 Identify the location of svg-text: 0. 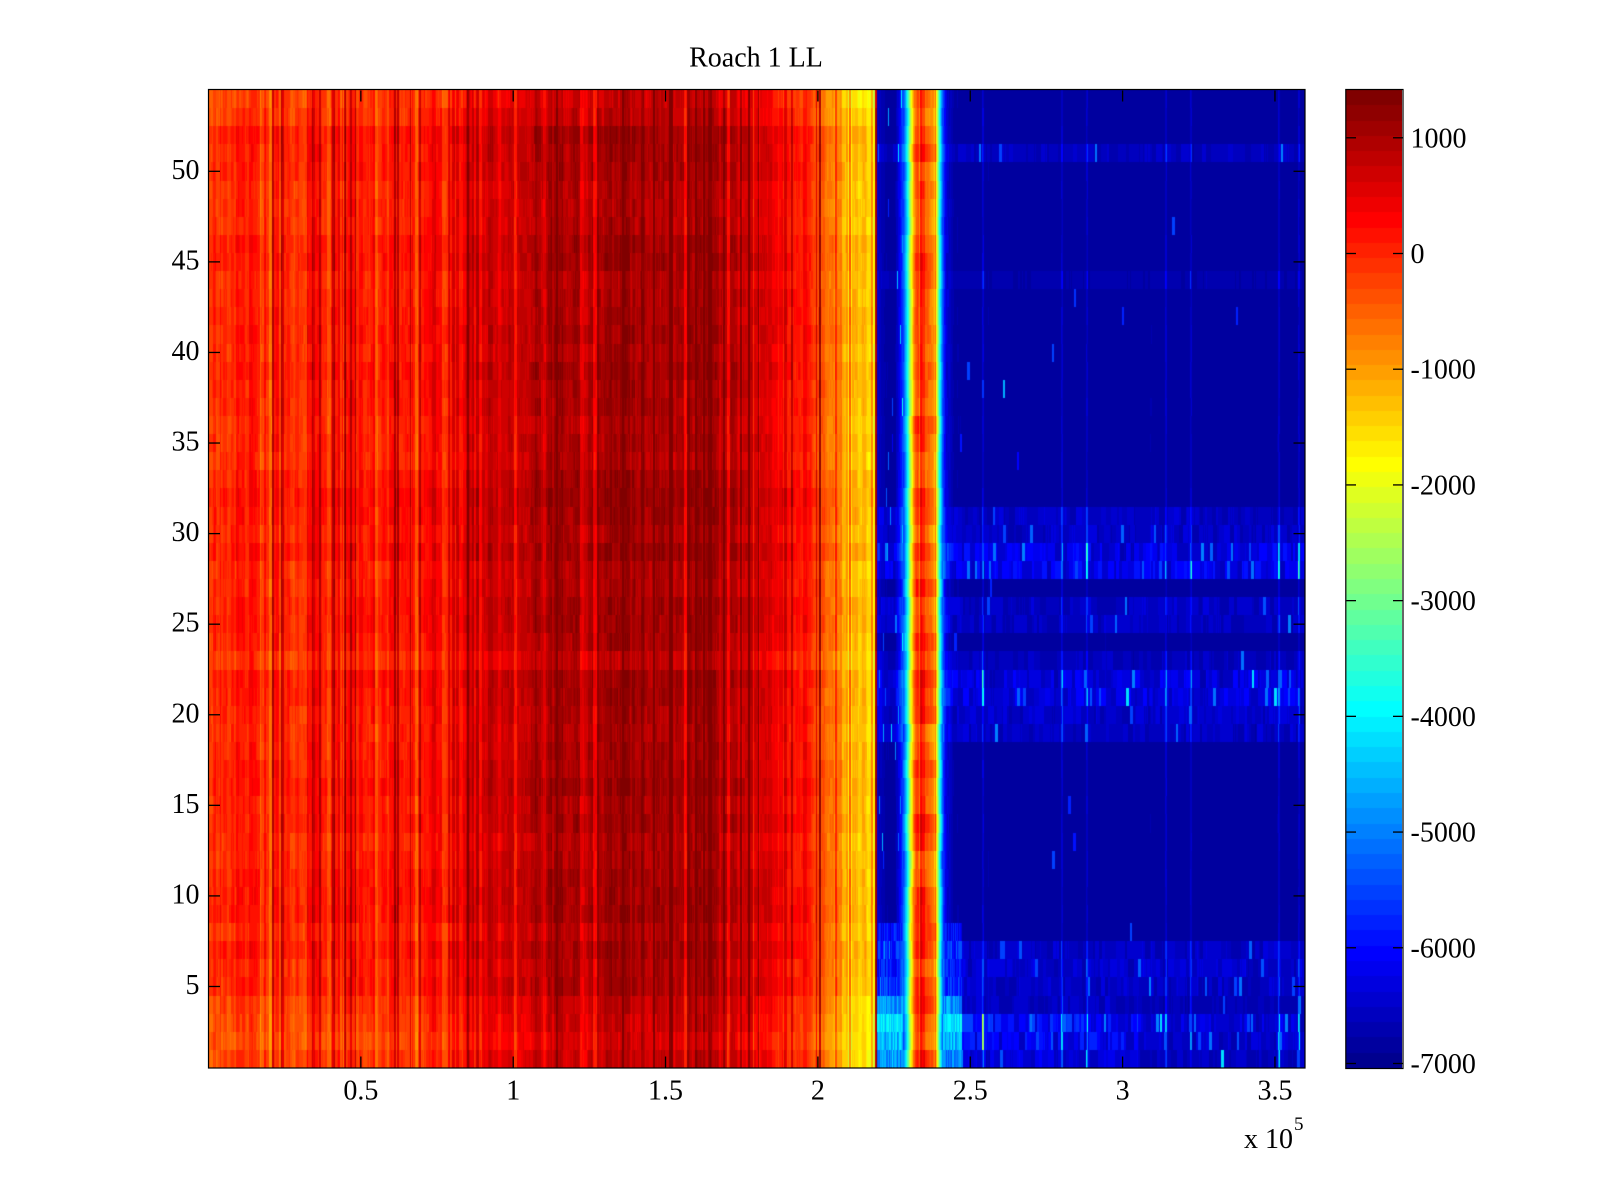
(1418, 254).